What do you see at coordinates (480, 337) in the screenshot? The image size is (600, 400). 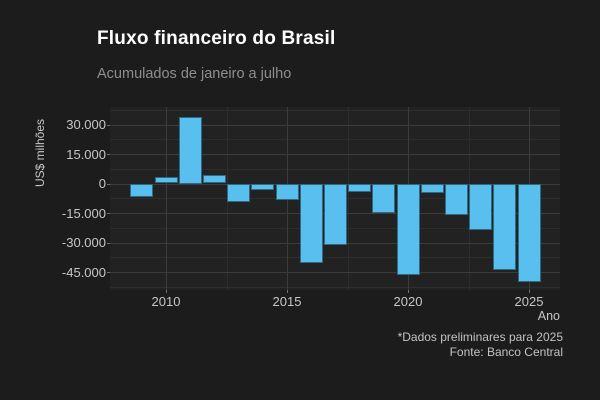 I see `caption-line-1: *Dados preliminares para 2025` at bounding box center [480, 337].